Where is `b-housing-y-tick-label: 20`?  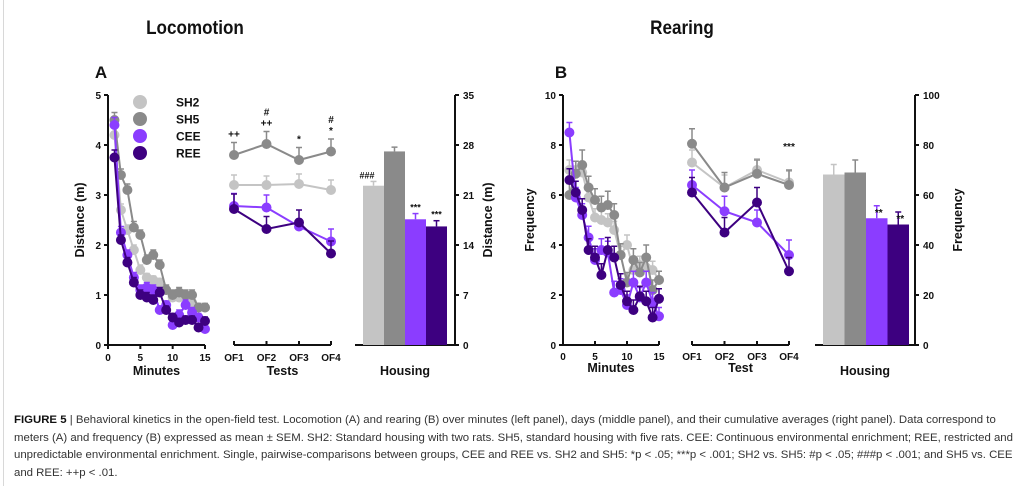
b-housing-y-tick-label: 20 is located at coordinates (929, 296).